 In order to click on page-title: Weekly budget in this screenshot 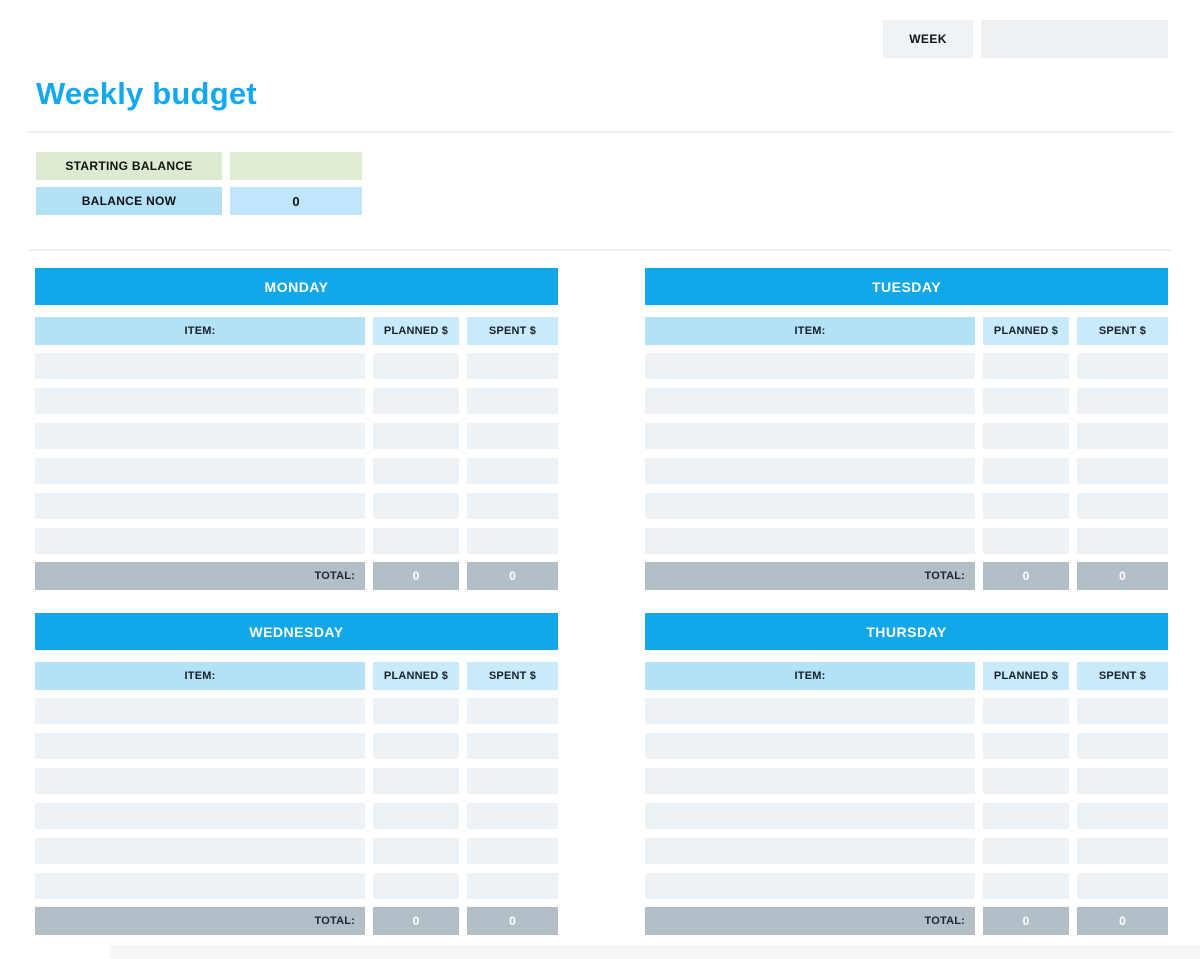, I will do `click(146, 93)`.